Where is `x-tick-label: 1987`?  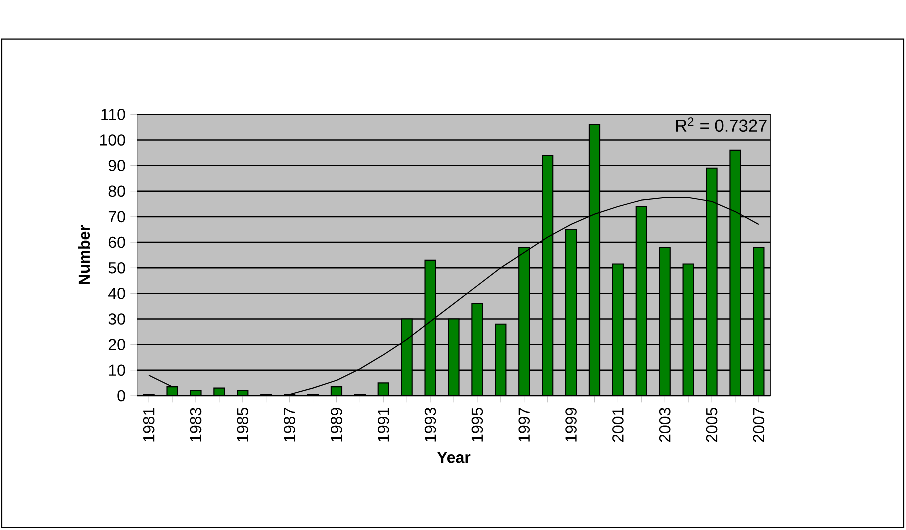 x-tick-label: 1987 is located at coordinates (290, 425).